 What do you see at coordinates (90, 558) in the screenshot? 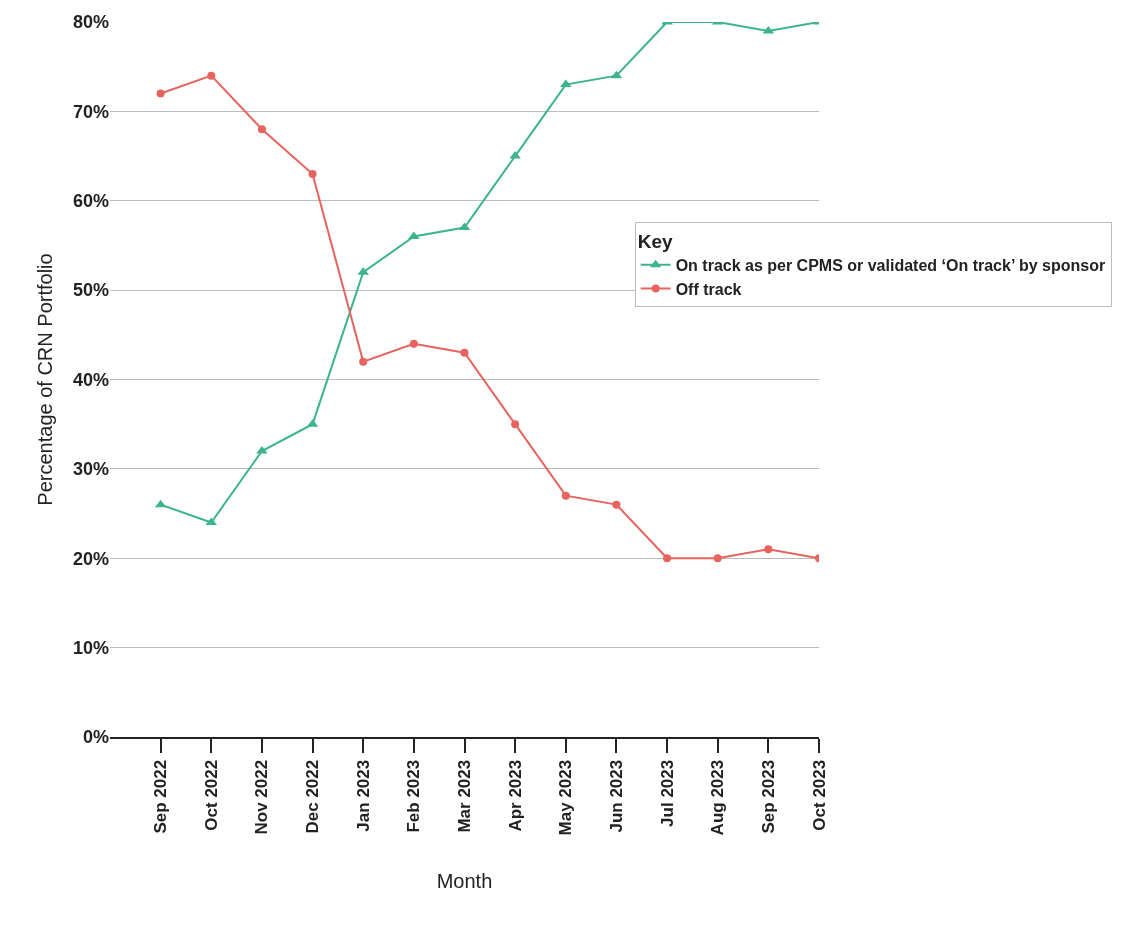
I see `y-tick-label: 20%` at bounding box center [90, 558].